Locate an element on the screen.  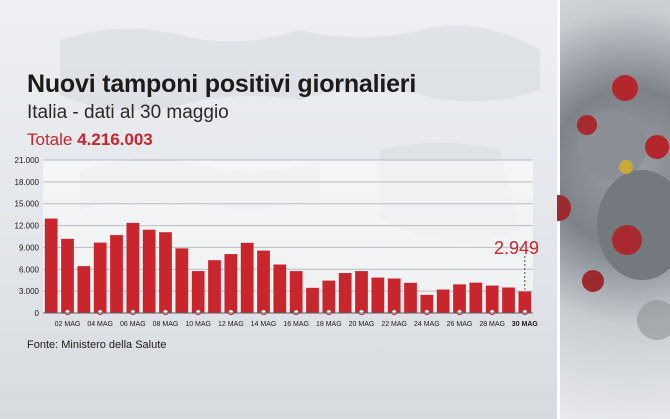
x-tick-label: 02 MAG is located at coordinates (68, 324).